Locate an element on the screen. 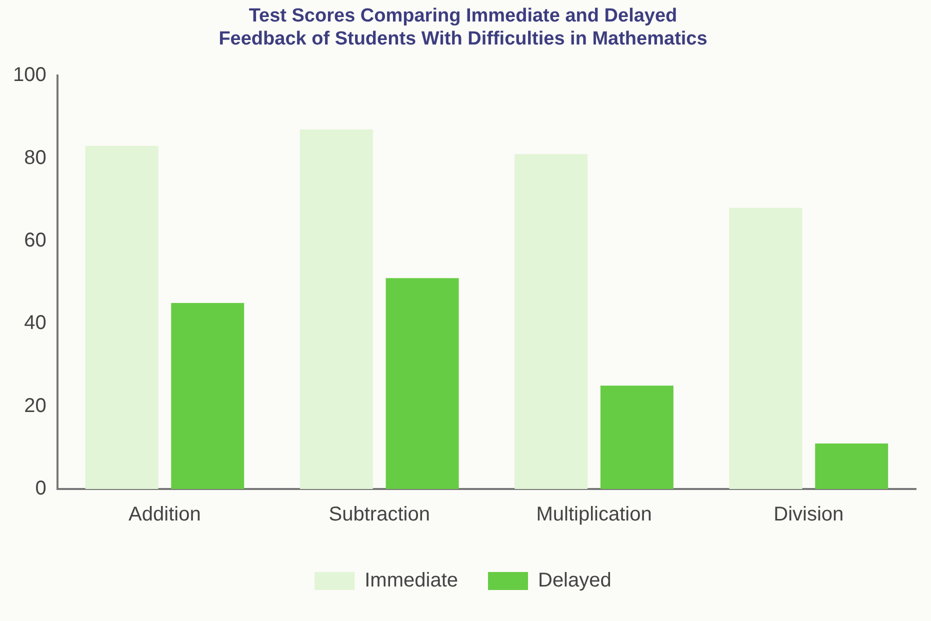 Image resolution: width=931 pixels, height=621 pixels. y-tick-label: 80 is located at coordinates (35, 157).